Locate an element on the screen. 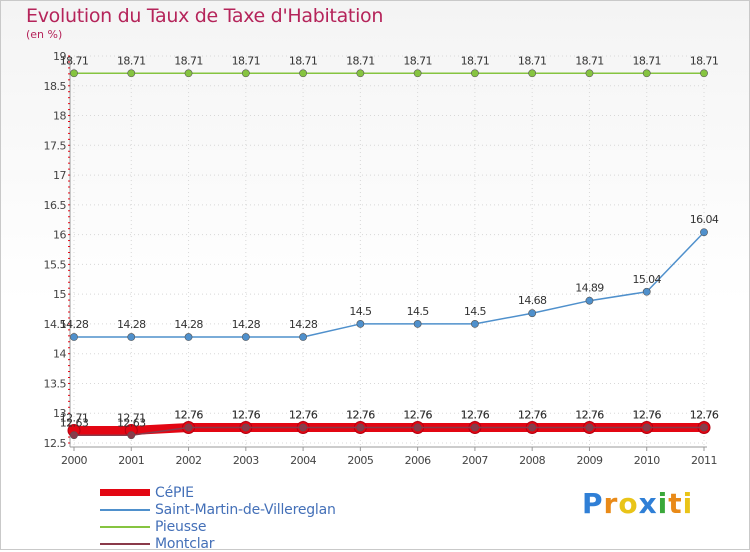 This screenshot has width=750, height=552. x-tick-label: 2001 is located at coordinates (131, 460).